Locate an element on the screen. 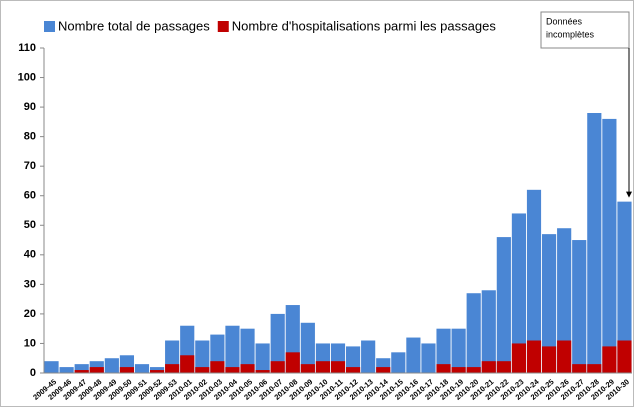 The height and width of the screenshot is (407, 634). y-tick-label: 110 is located at coordinates (27, 48).